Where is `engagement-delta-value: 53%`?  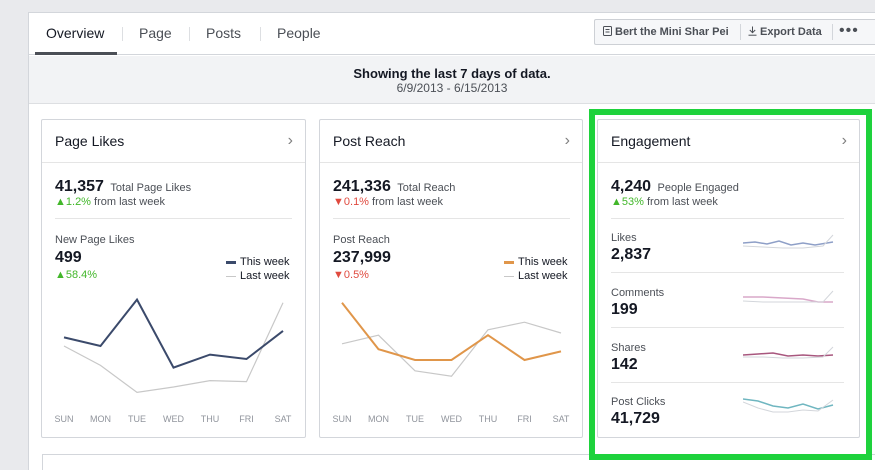
engagement-delta-value: 53% is located at coordinates (632, 202).